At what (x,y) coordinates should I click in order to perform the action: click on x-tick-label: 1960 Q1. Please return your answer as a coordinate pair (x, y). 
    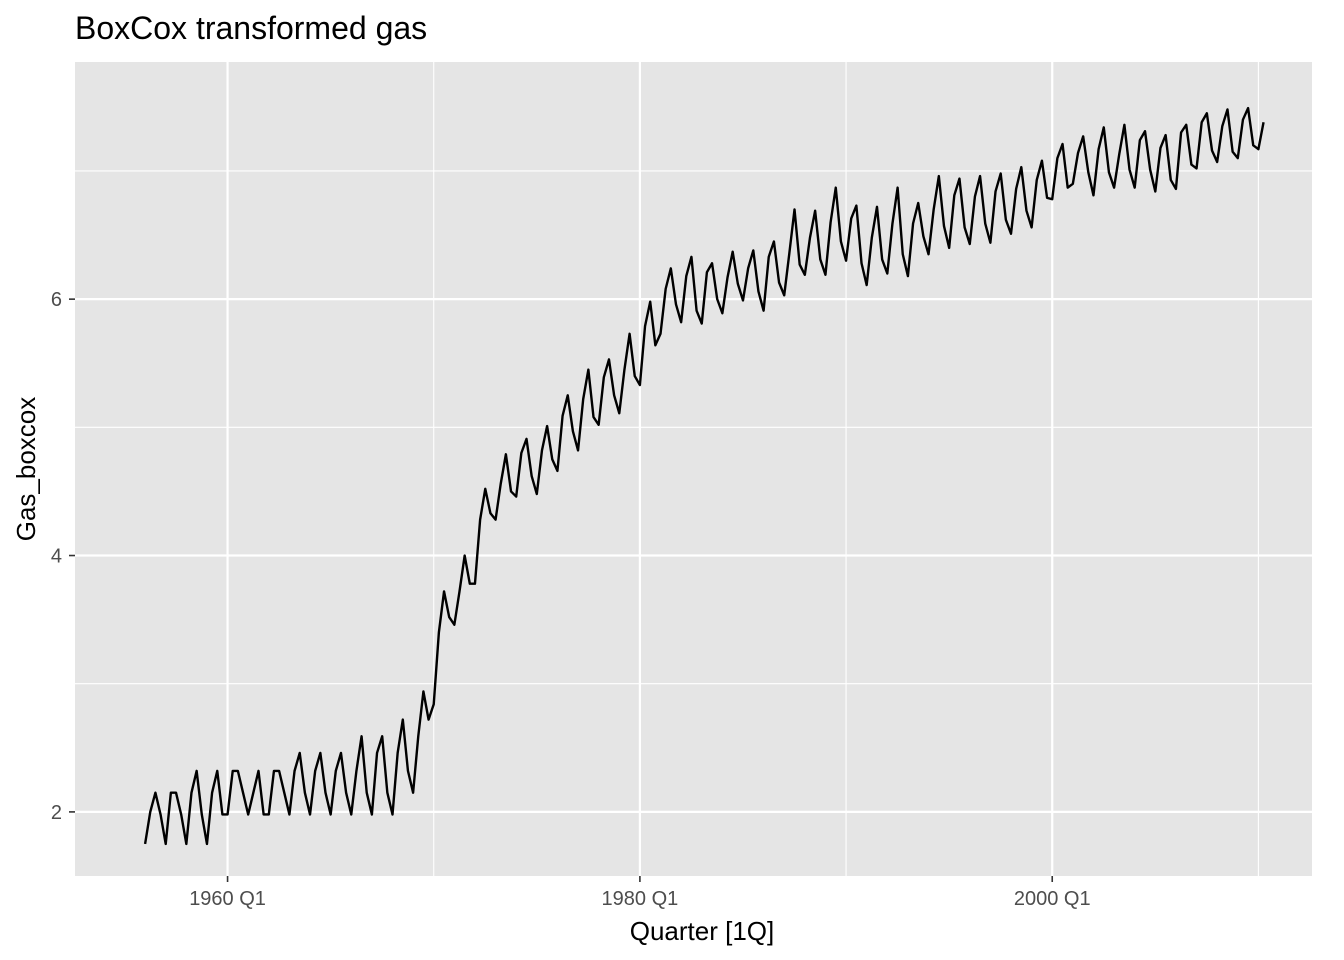
    Looking at the image, I should click on (227, 899).